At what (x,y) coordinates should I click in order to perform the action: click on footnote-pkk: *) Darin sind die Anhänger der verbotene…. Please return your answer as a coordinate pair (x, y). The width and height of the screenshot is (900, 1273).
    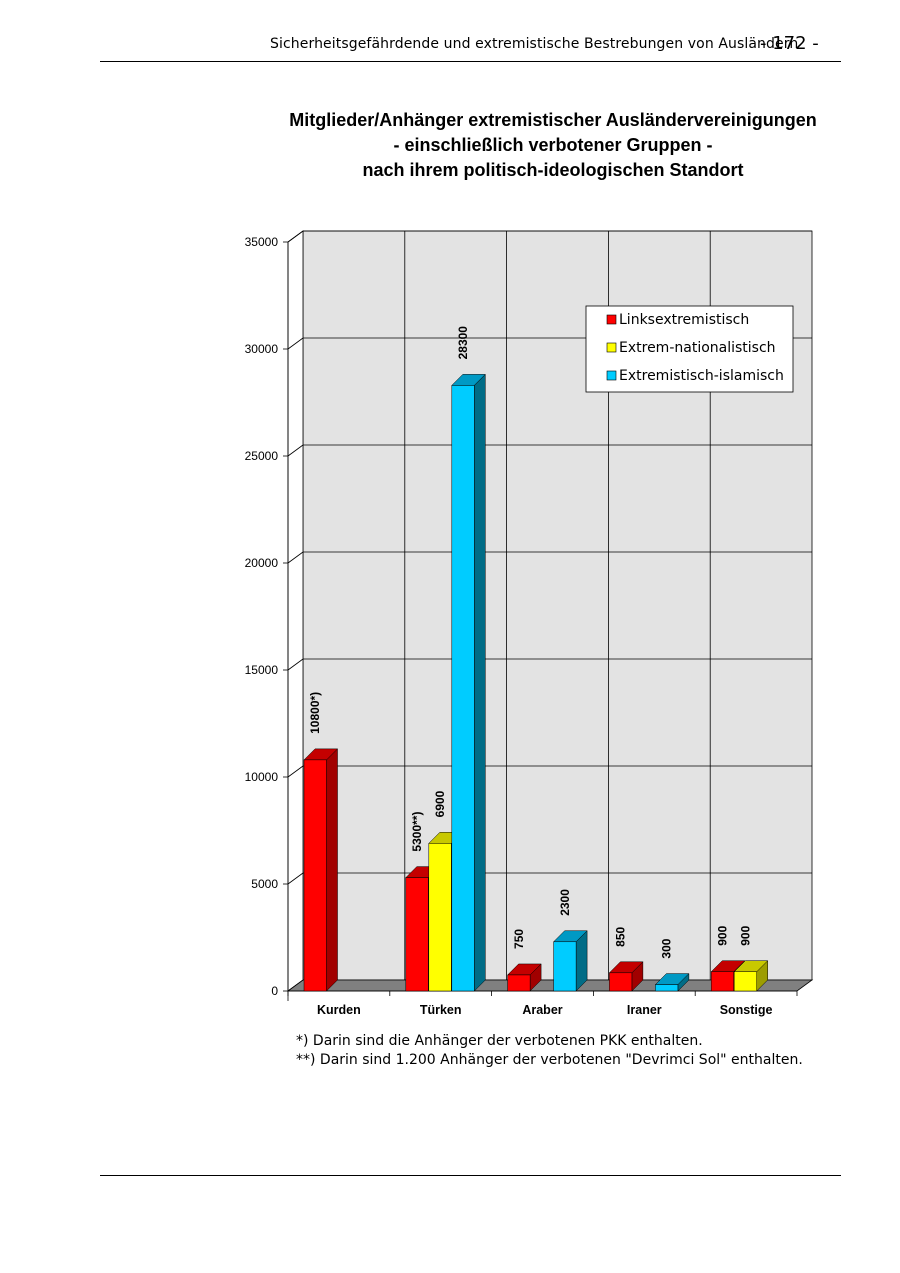
    Looking at the image, I should click on (499, 1041).